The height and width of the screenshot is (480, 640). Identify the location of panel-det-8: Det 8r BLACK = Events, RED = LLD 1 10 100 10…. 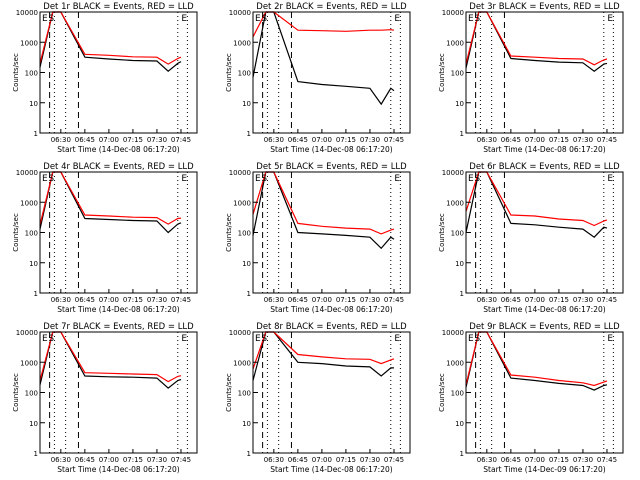
(318, 398).